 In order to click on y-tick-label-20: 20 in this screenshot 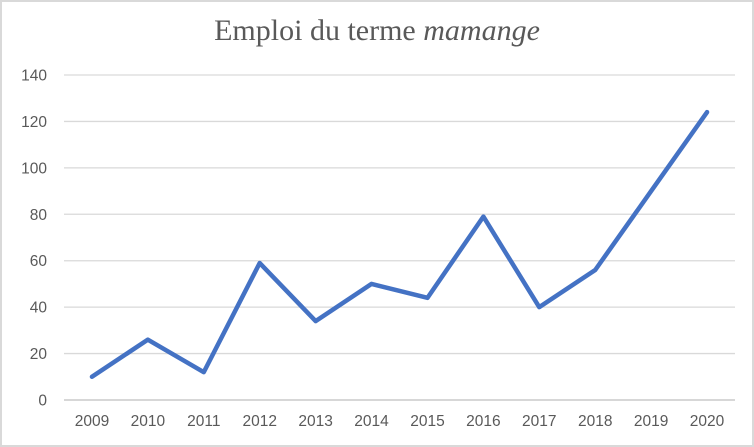, I will do `click(39, 354)`.